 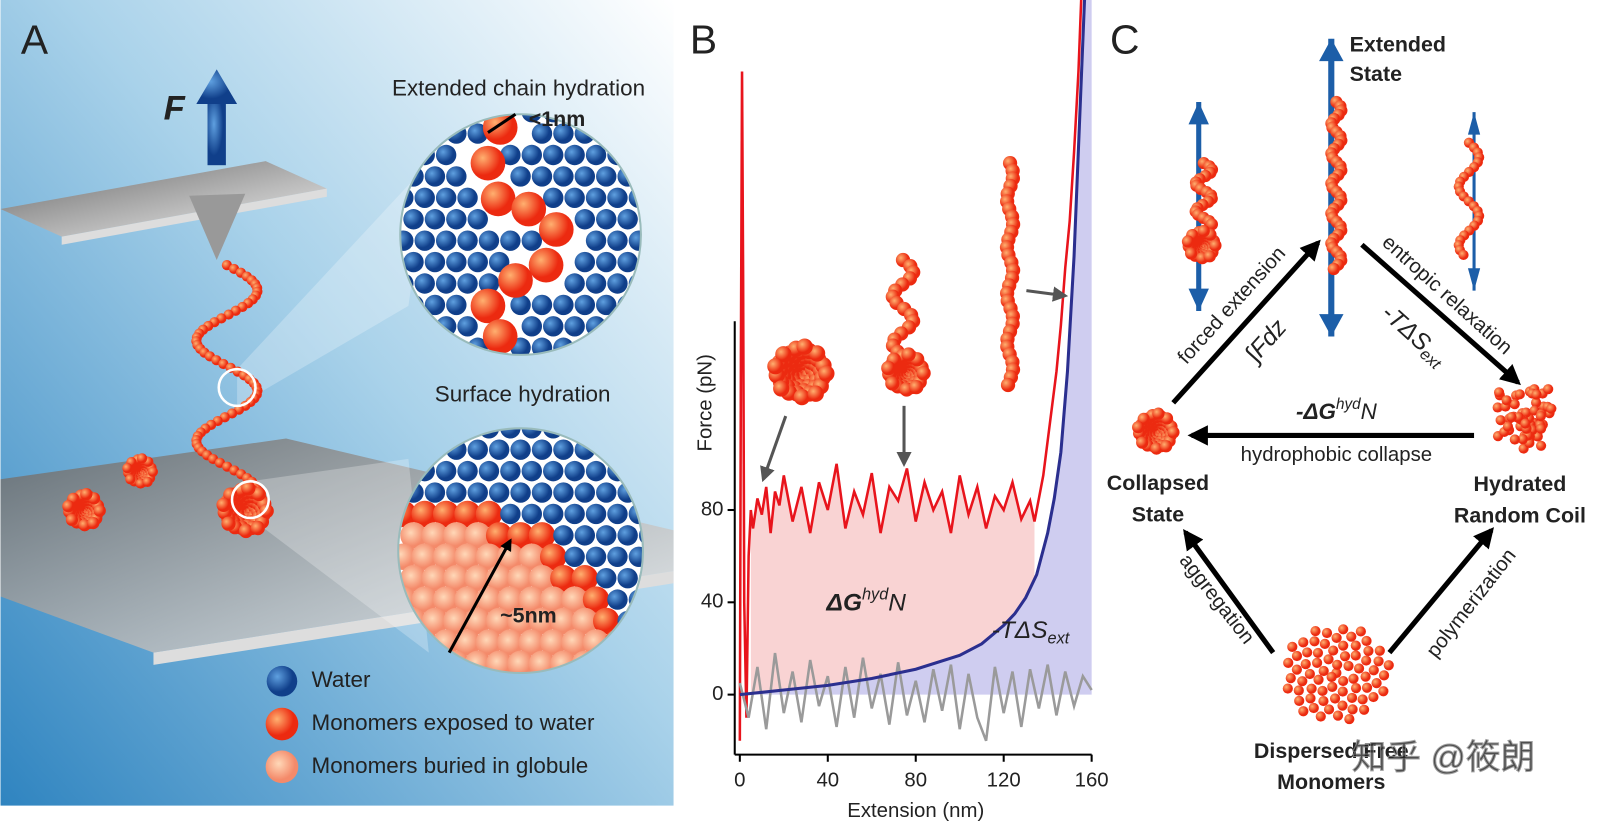 What do you see at coordinates (875, 595) in the screenshot?
I see `term-sup: hyd` at bounding box center [875, 595].